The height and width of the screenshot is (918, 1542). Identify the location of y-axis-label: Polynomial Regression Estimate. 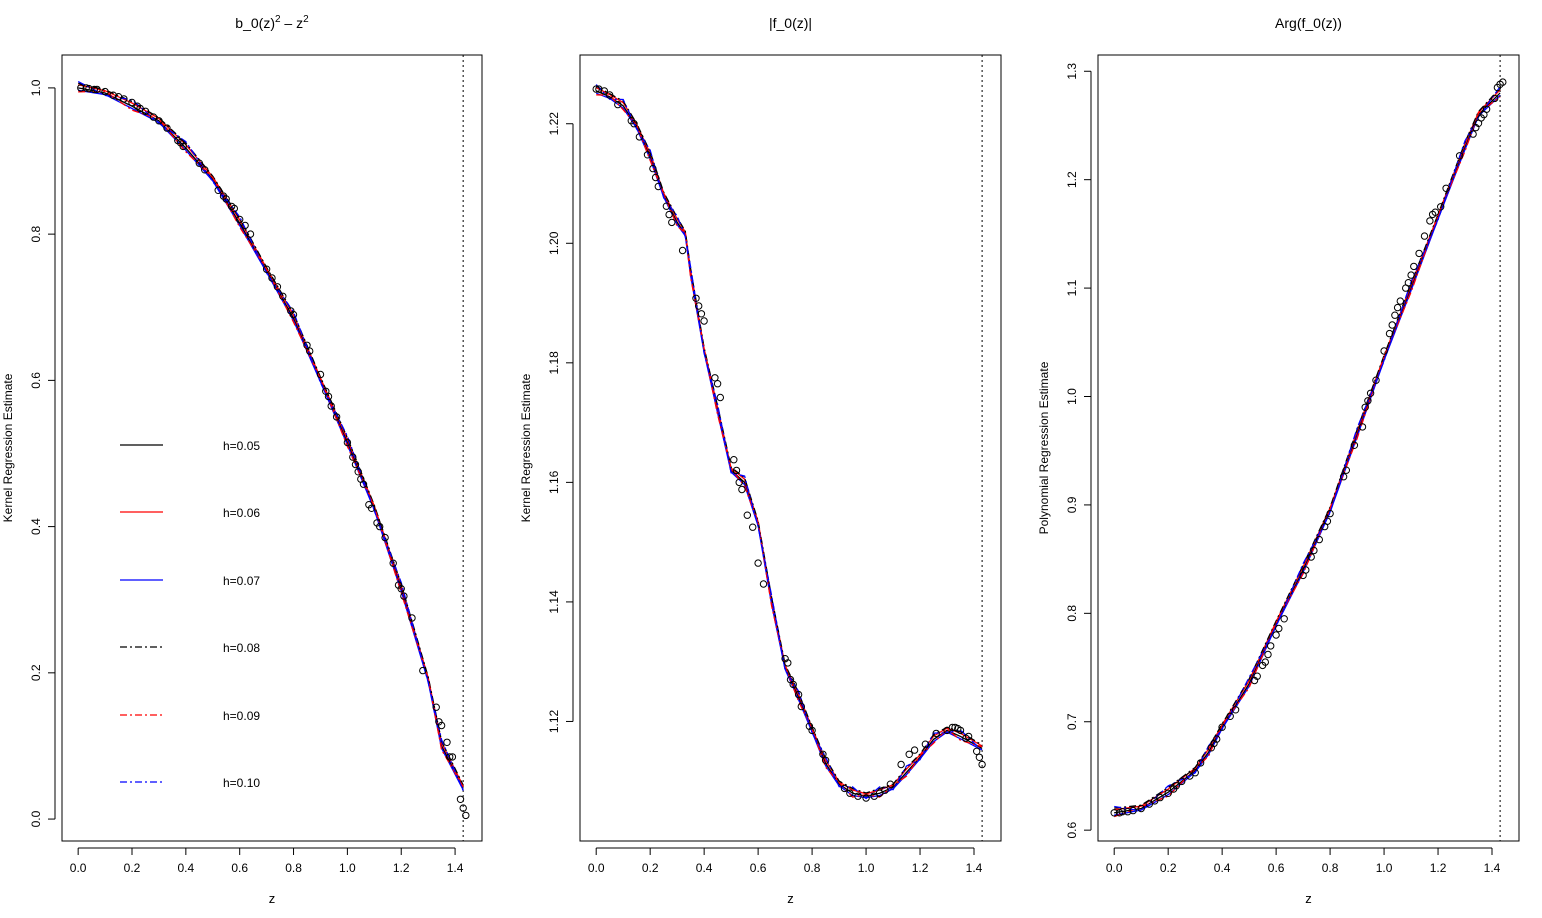
(1044, 447).